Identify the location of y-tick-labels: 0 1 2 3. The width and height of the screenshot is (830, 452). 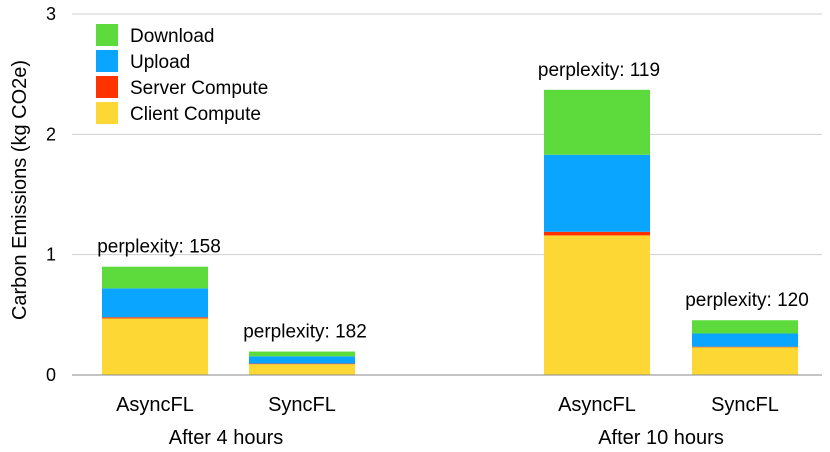
(51, 194).